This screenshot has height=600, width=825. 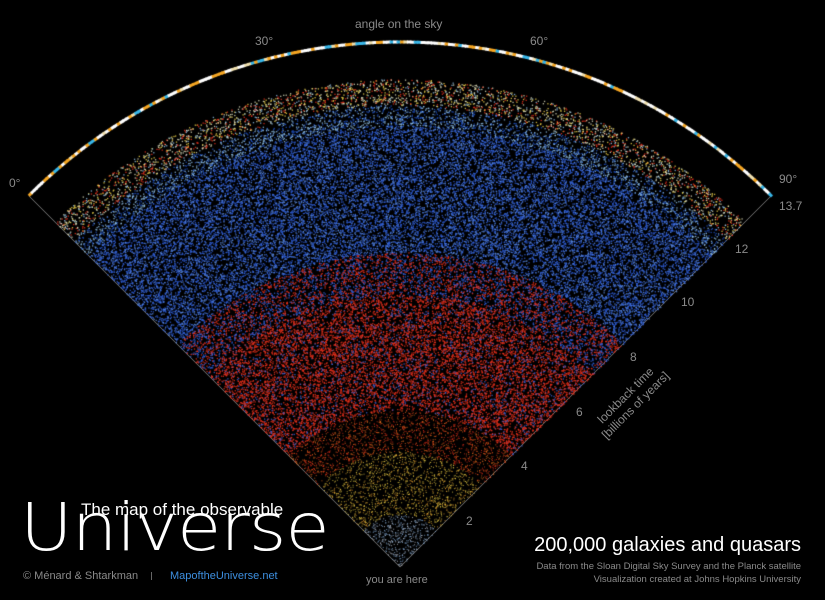 What do you see at coordinates (224, 576) in the screenshot?
I see `website-link: MapoftheUniverse.net` at bounding box center [224, 576].